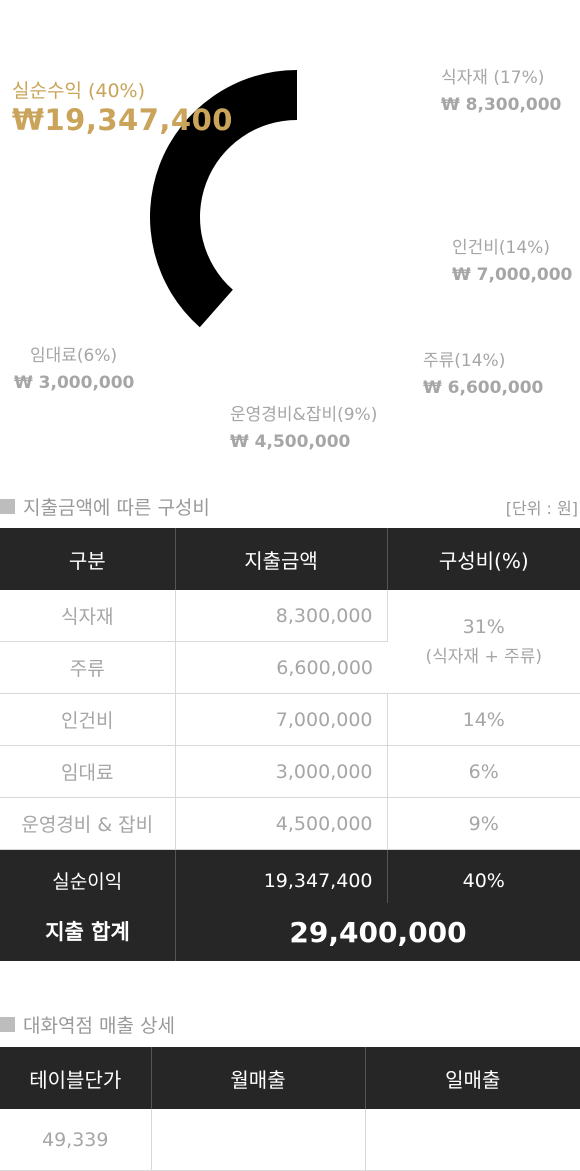 The image size is (580, 1171). What do you see at coordinates (541, 508) in the screenshot?
I see `unit-label: [단위 : 원]` at bounding box center [541, 508].